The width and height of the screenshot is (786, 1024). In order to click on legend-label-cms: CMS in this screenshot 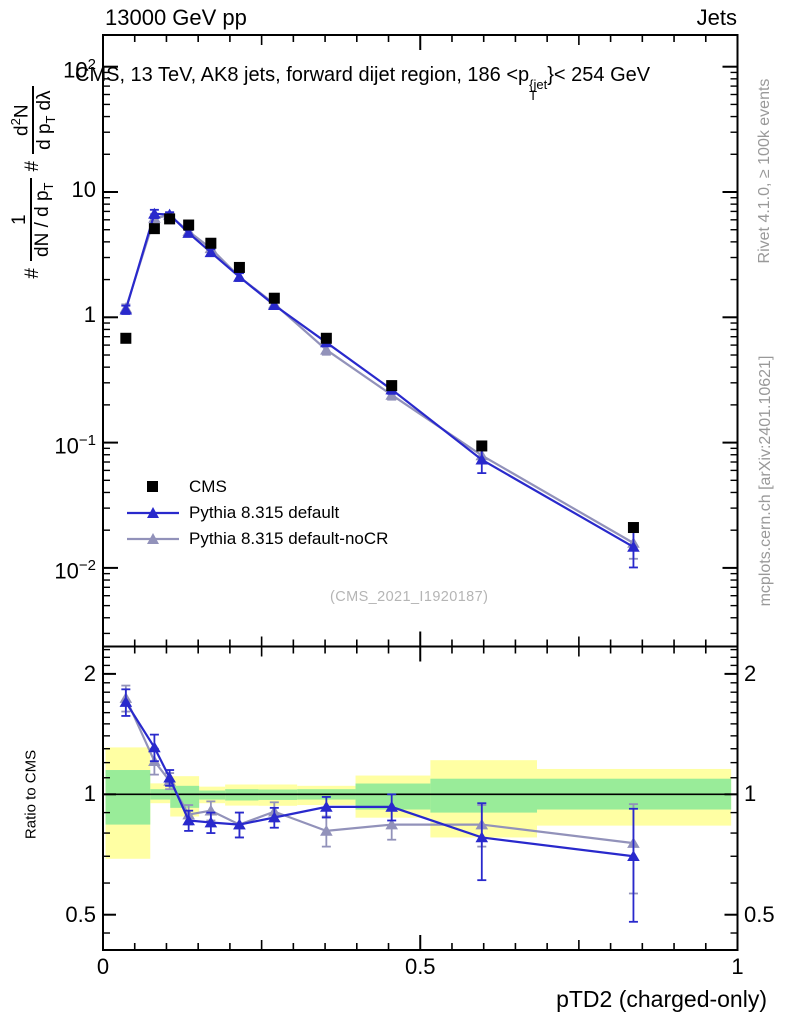, I will do `click(208, 486)`.